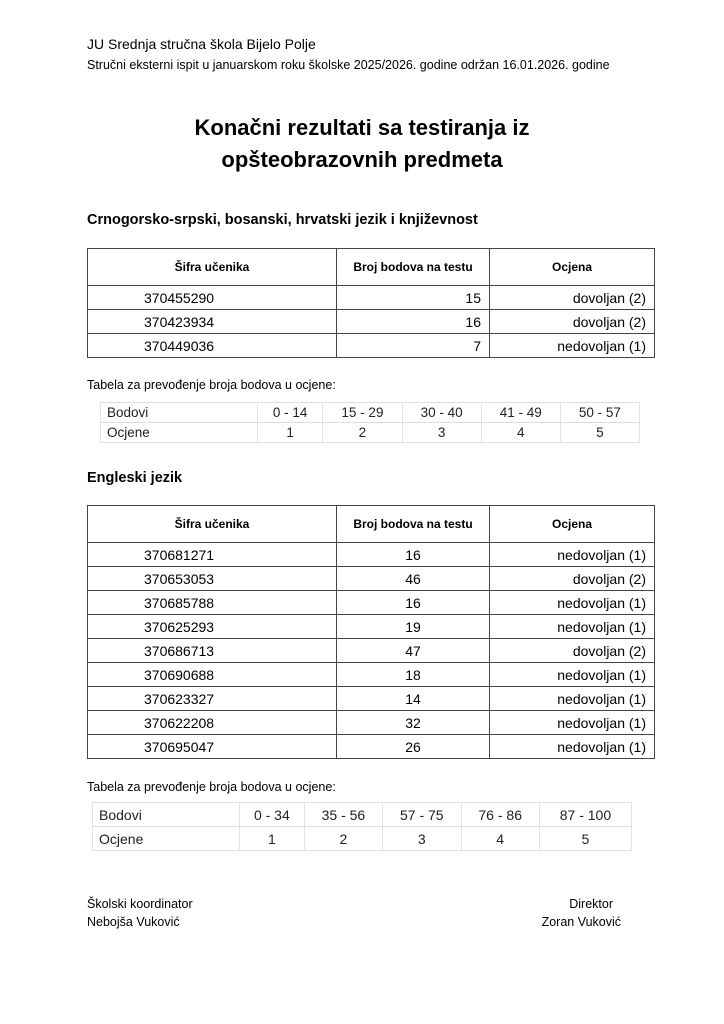  I want to click on student-id: 370622208, so click(212, 722).